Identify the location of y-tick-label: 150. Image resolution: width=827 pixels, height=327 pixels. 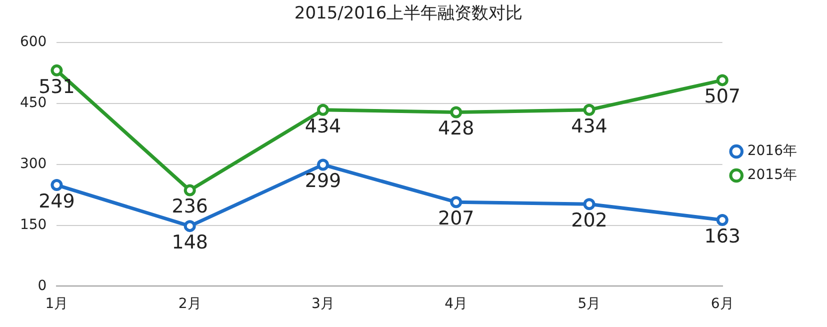
(33, 224).